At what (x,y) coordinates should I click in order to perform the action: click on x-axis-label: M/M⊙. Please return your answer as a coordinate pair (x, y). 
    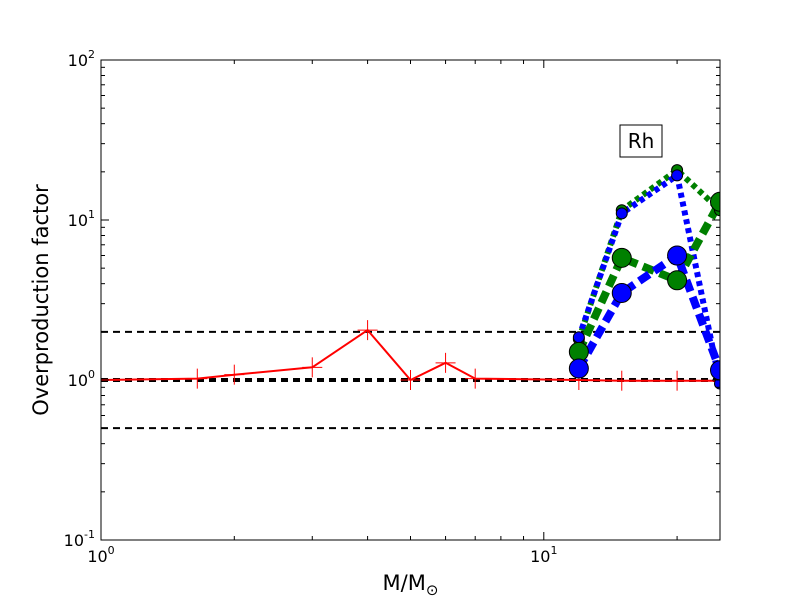
    Looking at the image, I should click on (411, 585).